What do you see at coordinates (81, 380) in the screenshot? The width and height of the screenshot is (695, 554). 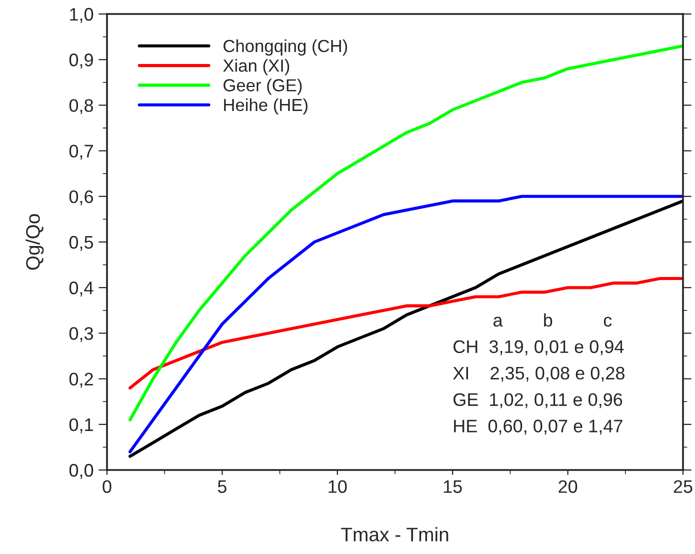 I see `y-tick-label: 0,2` at bounding box center [81, 380].